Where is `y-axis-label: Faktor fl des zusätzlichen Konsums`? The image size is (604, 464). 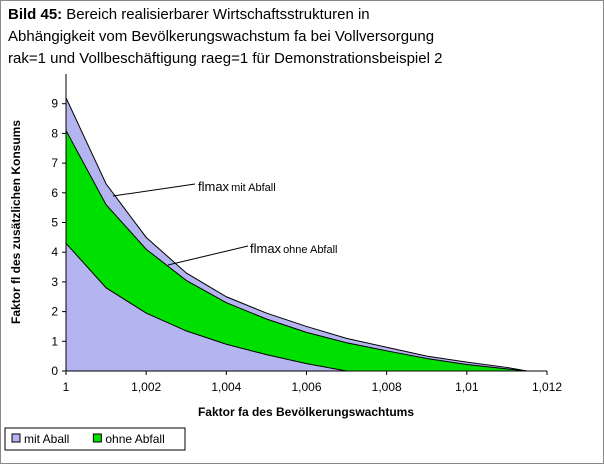 y-axis-label: Faktor fl des zusätzlichen Konsums is located at coordinates (16, 222).